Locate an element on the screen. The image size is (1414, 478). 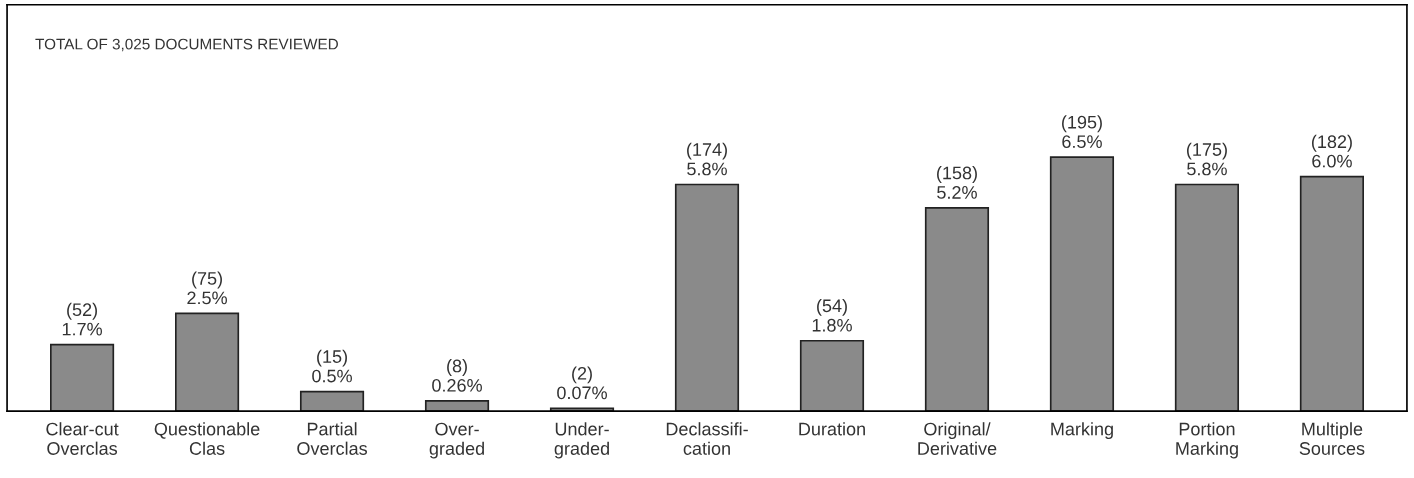
data-label: (15) 0.5% is located at coordinates (332, 366).